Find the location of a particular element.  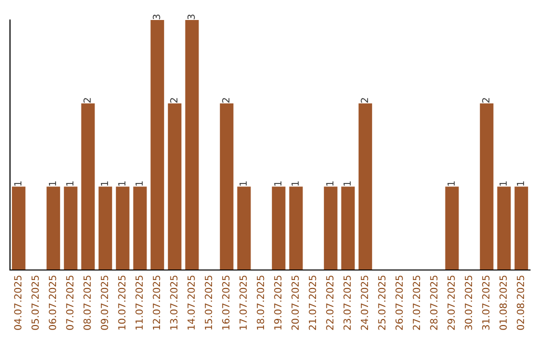

x-tick-label: 01.08.2025 is located at coordinates (503, 303).